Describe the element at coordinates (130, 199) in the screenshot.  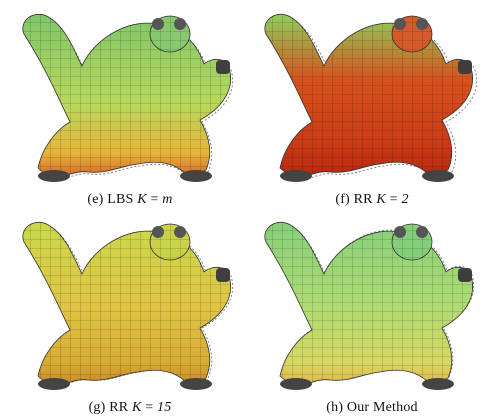
I see `caption-e: (e) LBS K = m` at that location.